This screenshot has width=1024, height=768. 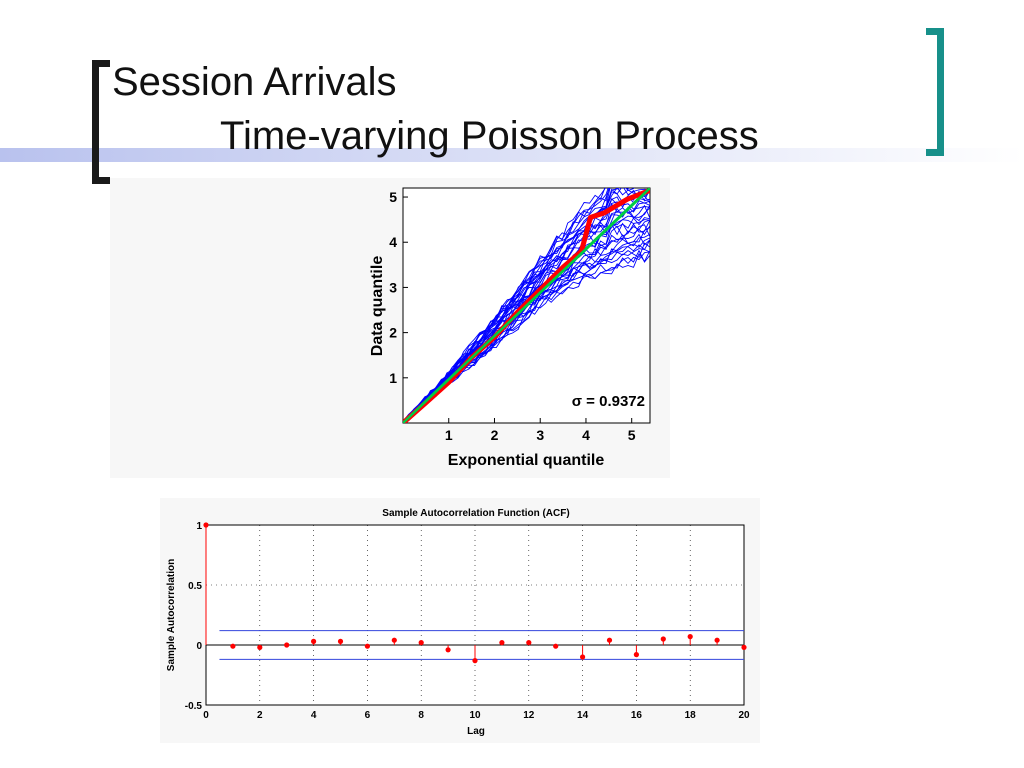 What do you see at coordinates (314, 715) in the screenshot?
I see `acf-x-tick-label: 4` at bounding box center [314, 715].